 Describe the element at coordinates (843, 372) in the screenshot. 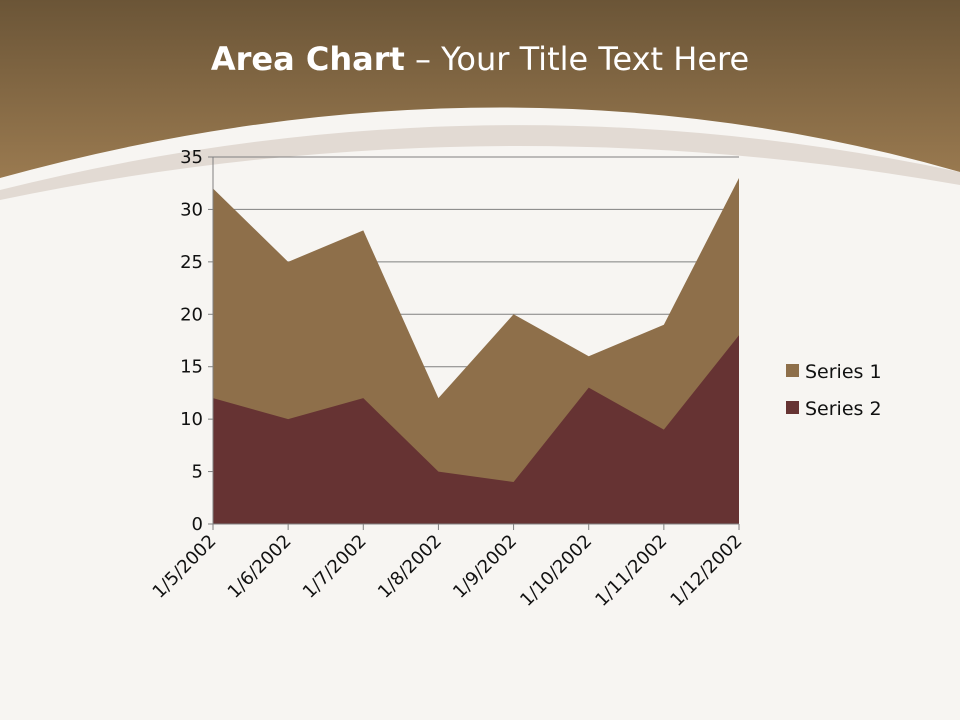

I see `legend-label: Series 1` at that location.